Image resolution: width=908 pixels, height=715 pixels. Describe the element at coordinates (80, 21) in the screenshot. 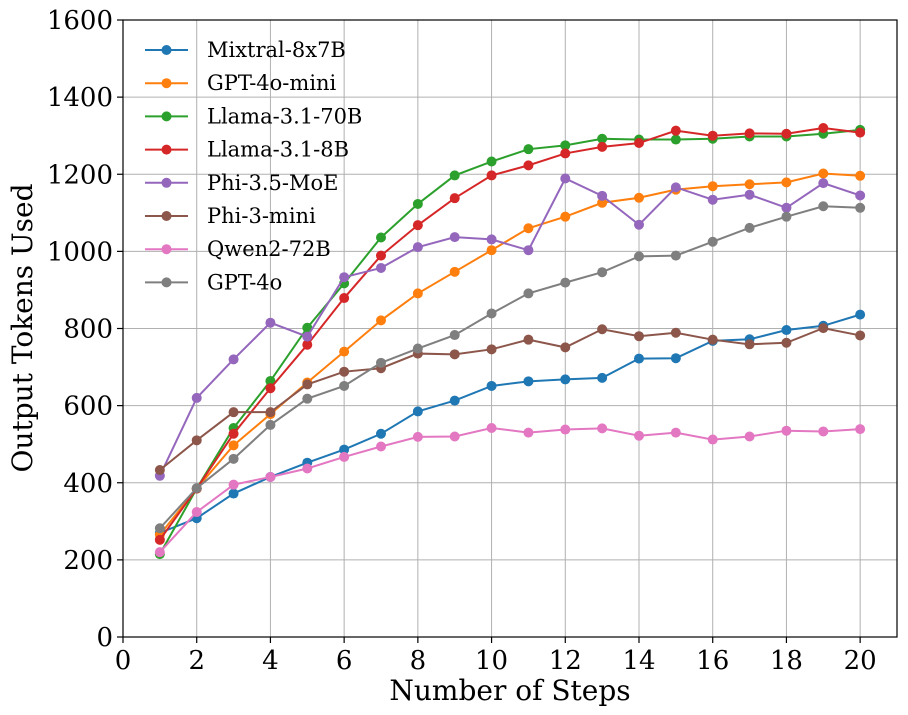

I see `y-tick-label: 1600` at that location.